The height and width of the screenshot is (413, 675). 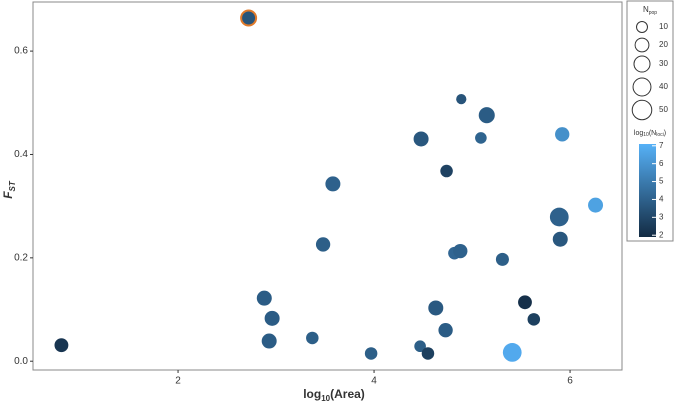 What do you see at coordinates (21, 154) in the screenshot?
I see `y-tick-label: 0.4` at bounding box center [21, 154].